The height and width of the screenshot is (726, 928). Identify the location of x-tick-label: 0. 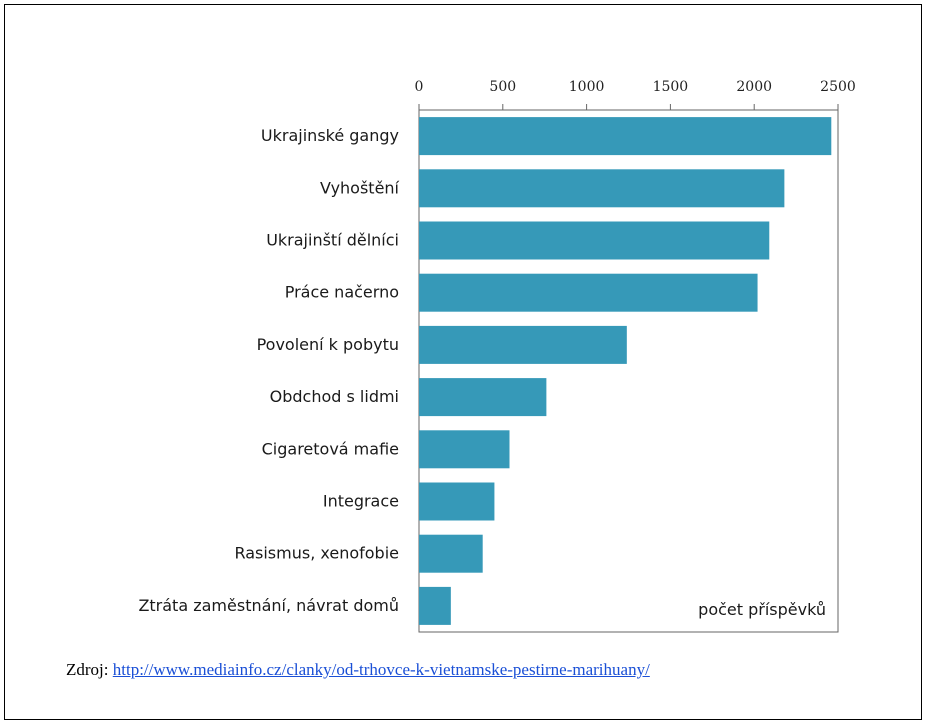
(419, 87).